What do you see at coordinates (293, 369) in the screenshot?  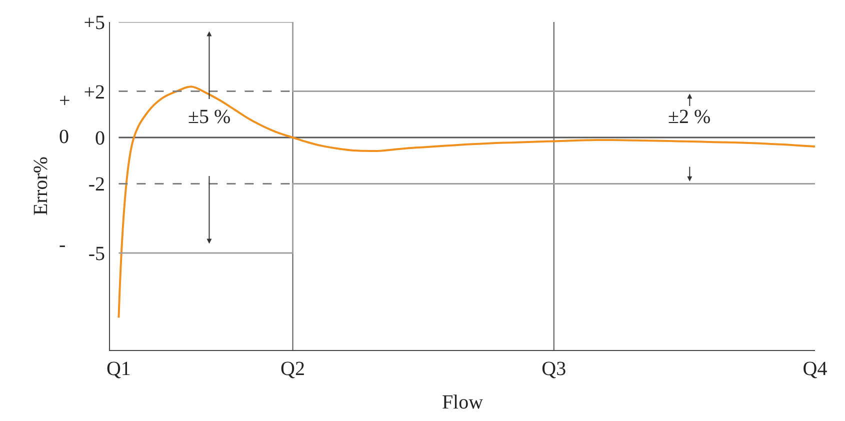 I see `x-tick-label: Q2` at bounding box center [293, 369].